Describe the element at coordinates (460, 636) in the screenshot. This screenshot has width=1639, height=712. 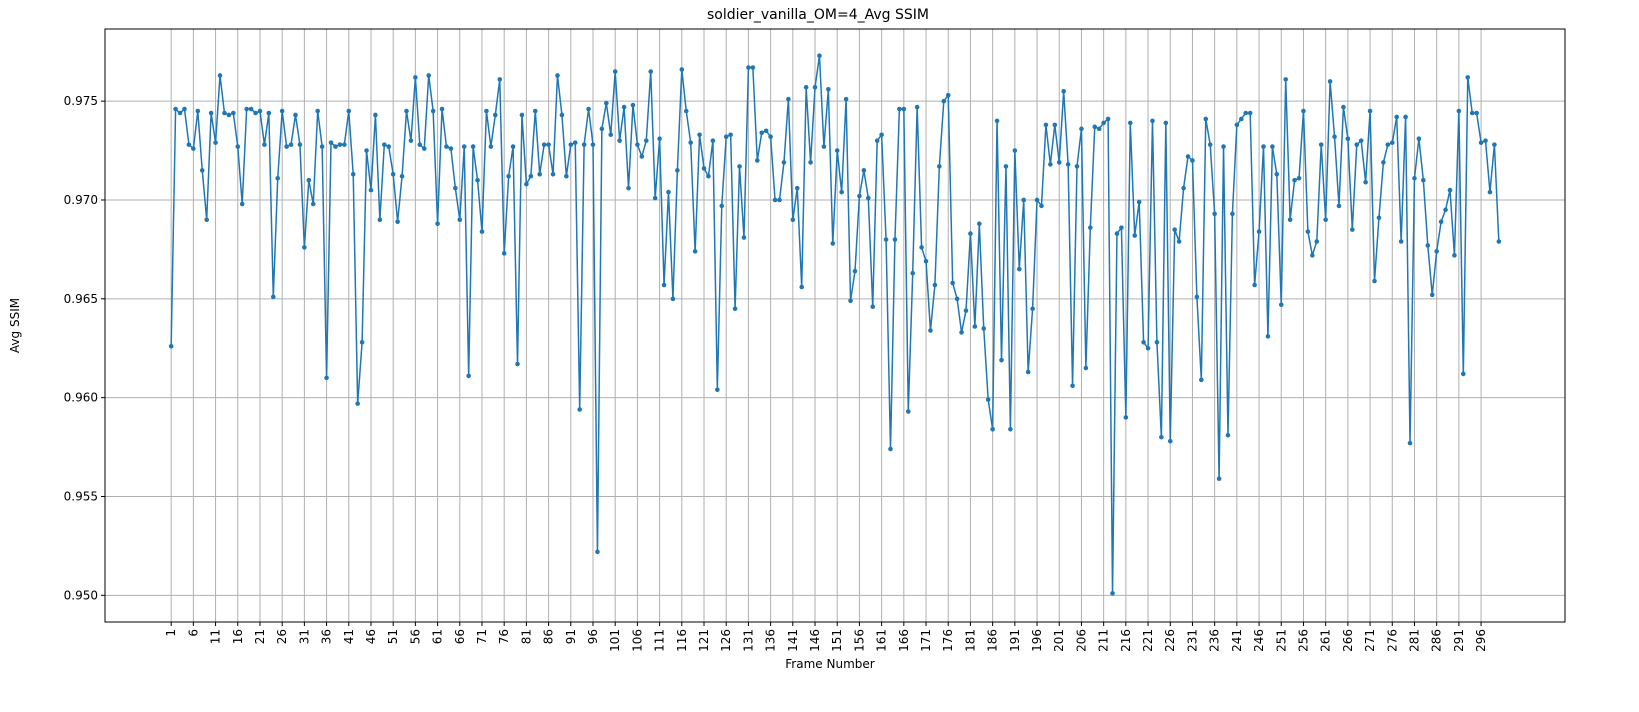
I see `x-tick-label: 66` at that location.